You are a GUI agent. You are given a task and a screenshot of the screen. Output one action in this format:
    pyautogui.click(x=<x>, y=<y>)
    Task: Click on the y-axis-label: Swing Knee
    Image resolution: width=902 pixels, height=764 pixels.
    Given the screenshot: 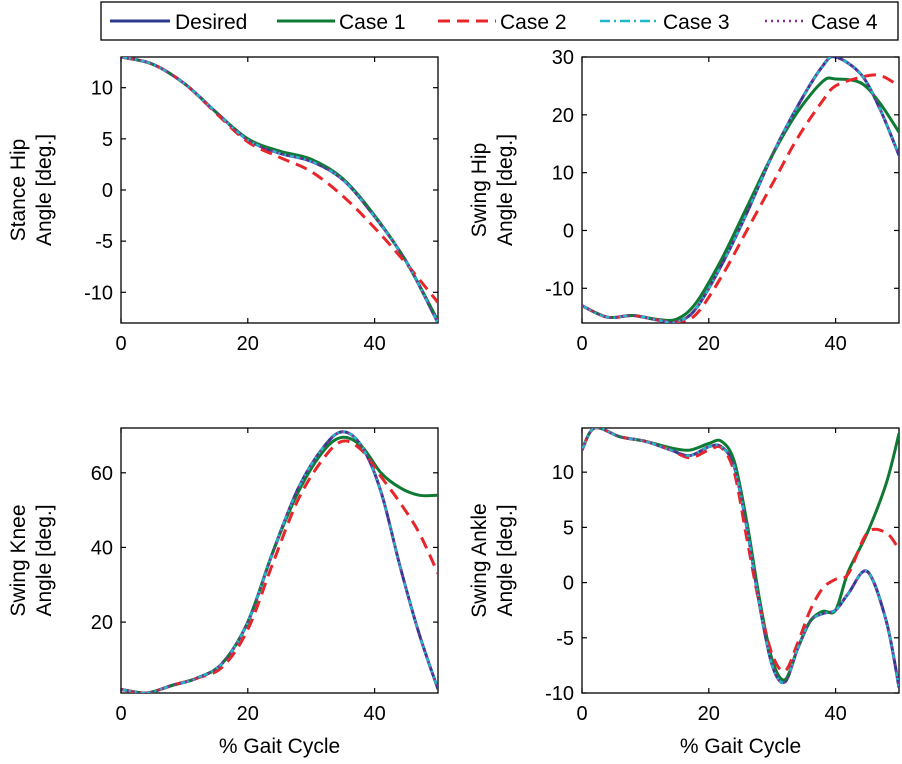 What is the action you would take?
    pyautogui.click(x=18, y=560)
    